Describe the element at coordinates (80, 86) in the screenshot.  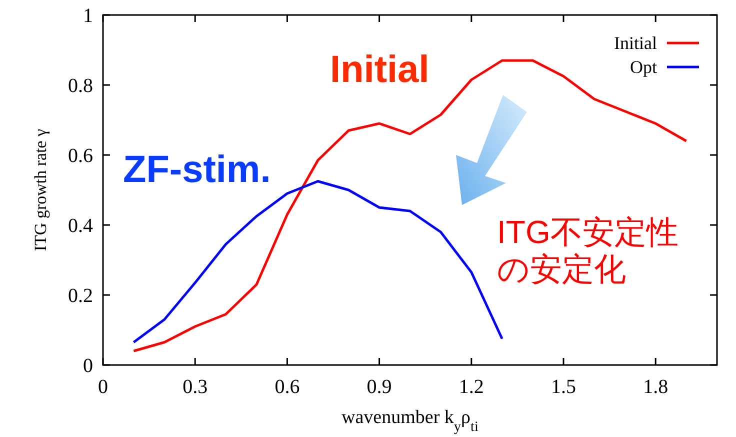
I see `y-tick-label: 0.8` at that location.